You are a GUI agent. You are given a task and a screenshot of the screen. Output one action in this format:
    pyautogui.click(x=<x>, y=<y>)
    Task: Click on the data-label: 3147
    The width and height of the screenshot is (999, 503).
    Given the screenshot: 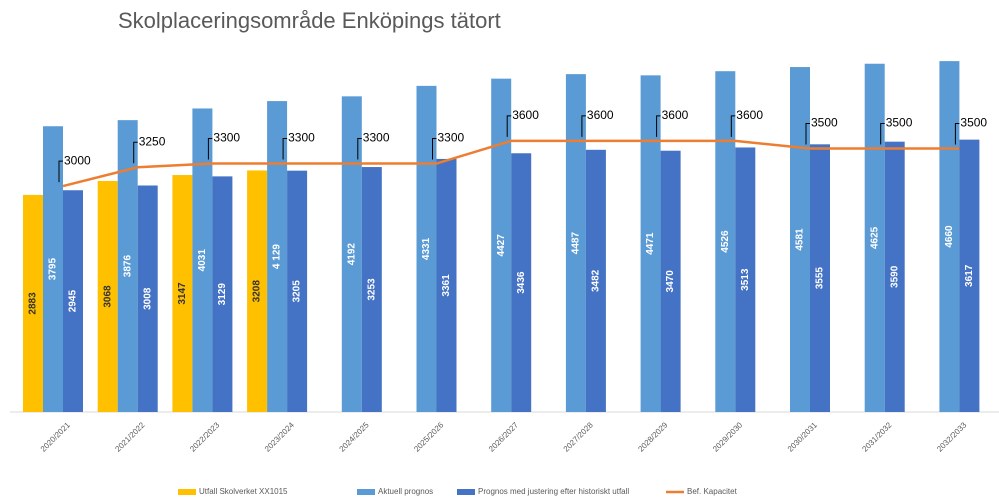 What is the action you would take?
    pyautogui.click(x=182, y=293)
    